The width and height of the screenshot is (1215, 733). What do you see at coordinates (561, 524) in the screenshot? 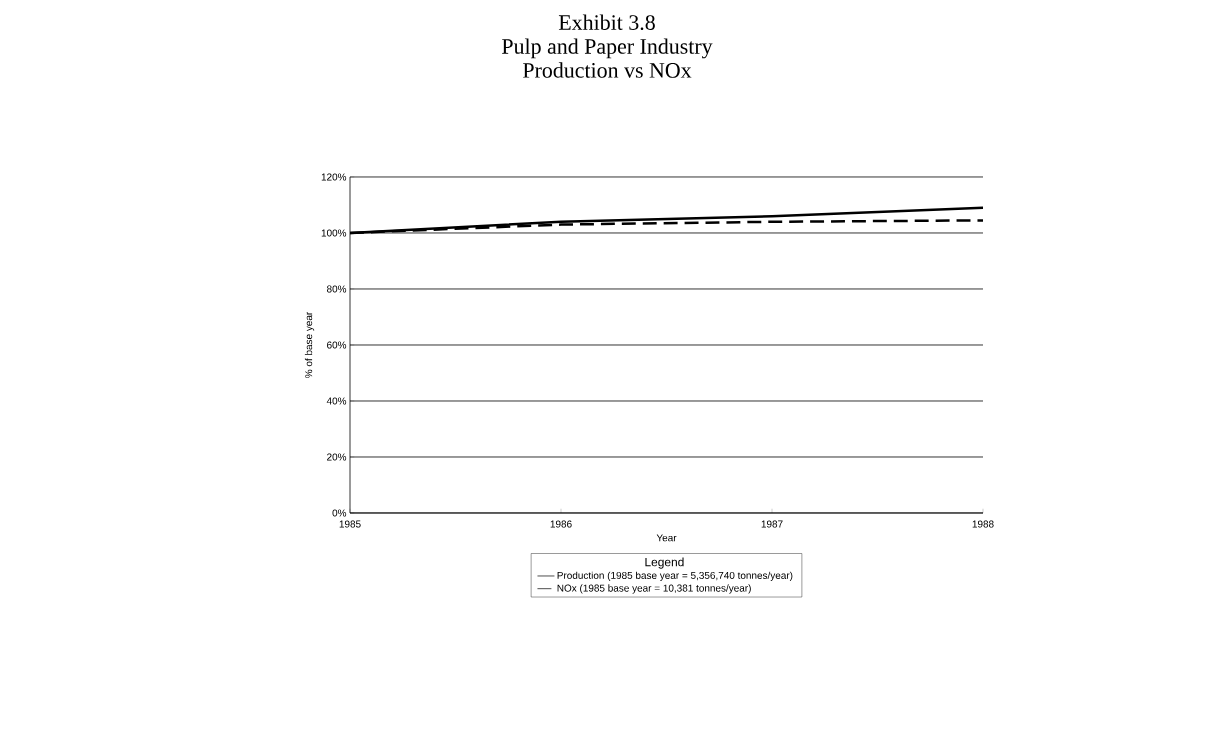
I see `x-tick-label: 1986` at bounding box center [561, 524].